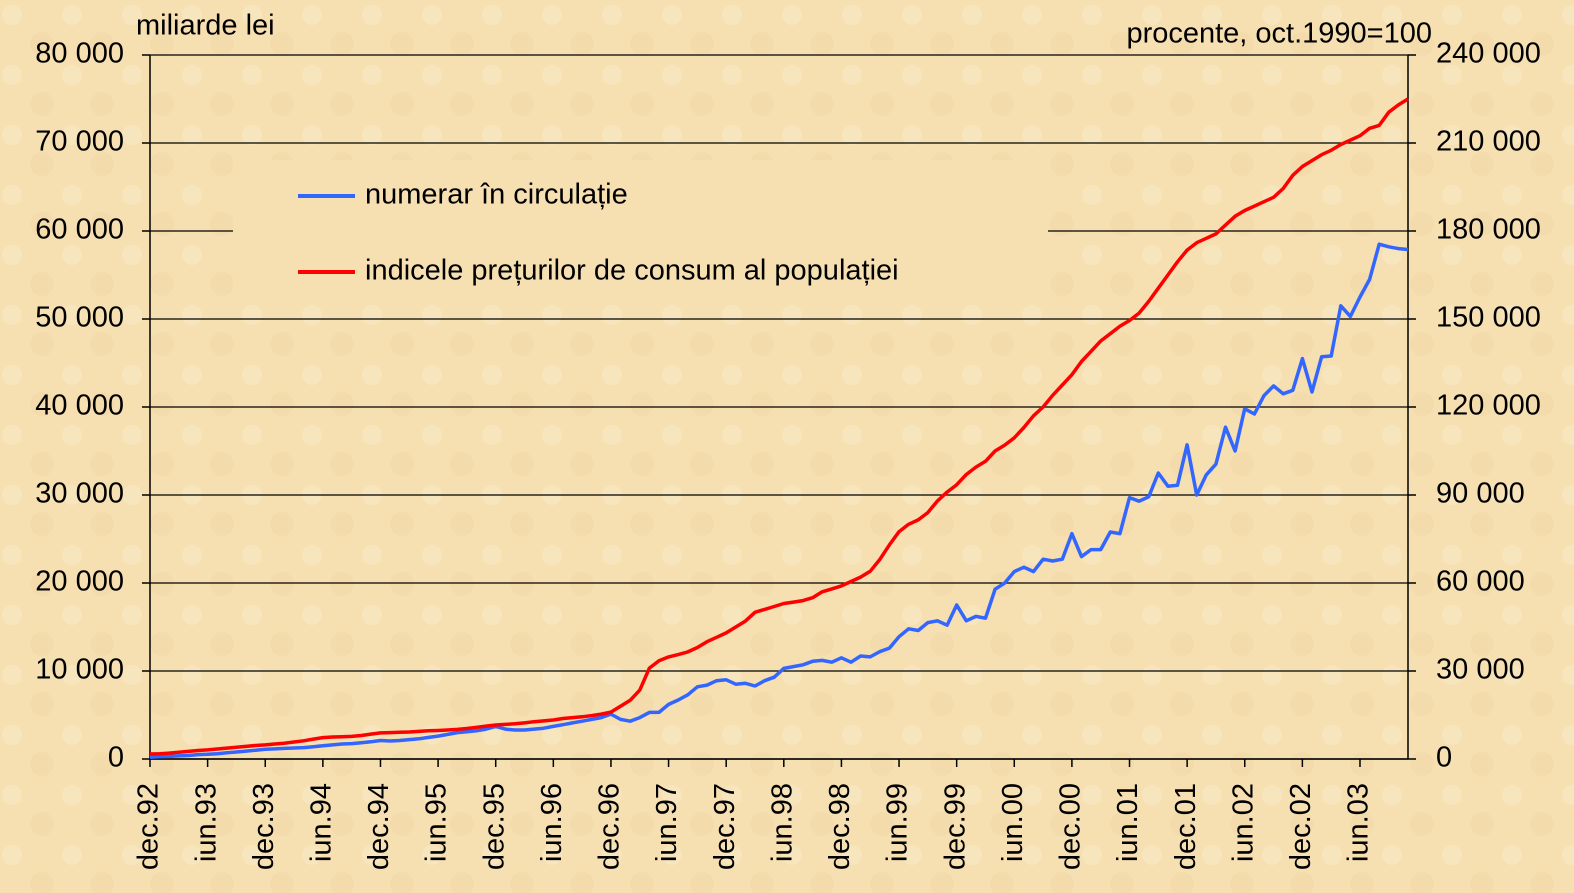 This screenshot has width=1574, height=893. What do you see at coordinates (1488, 406) in the screenshot?
I see `y2-tick-label: 120 000` at bounding box center [1488, 406].